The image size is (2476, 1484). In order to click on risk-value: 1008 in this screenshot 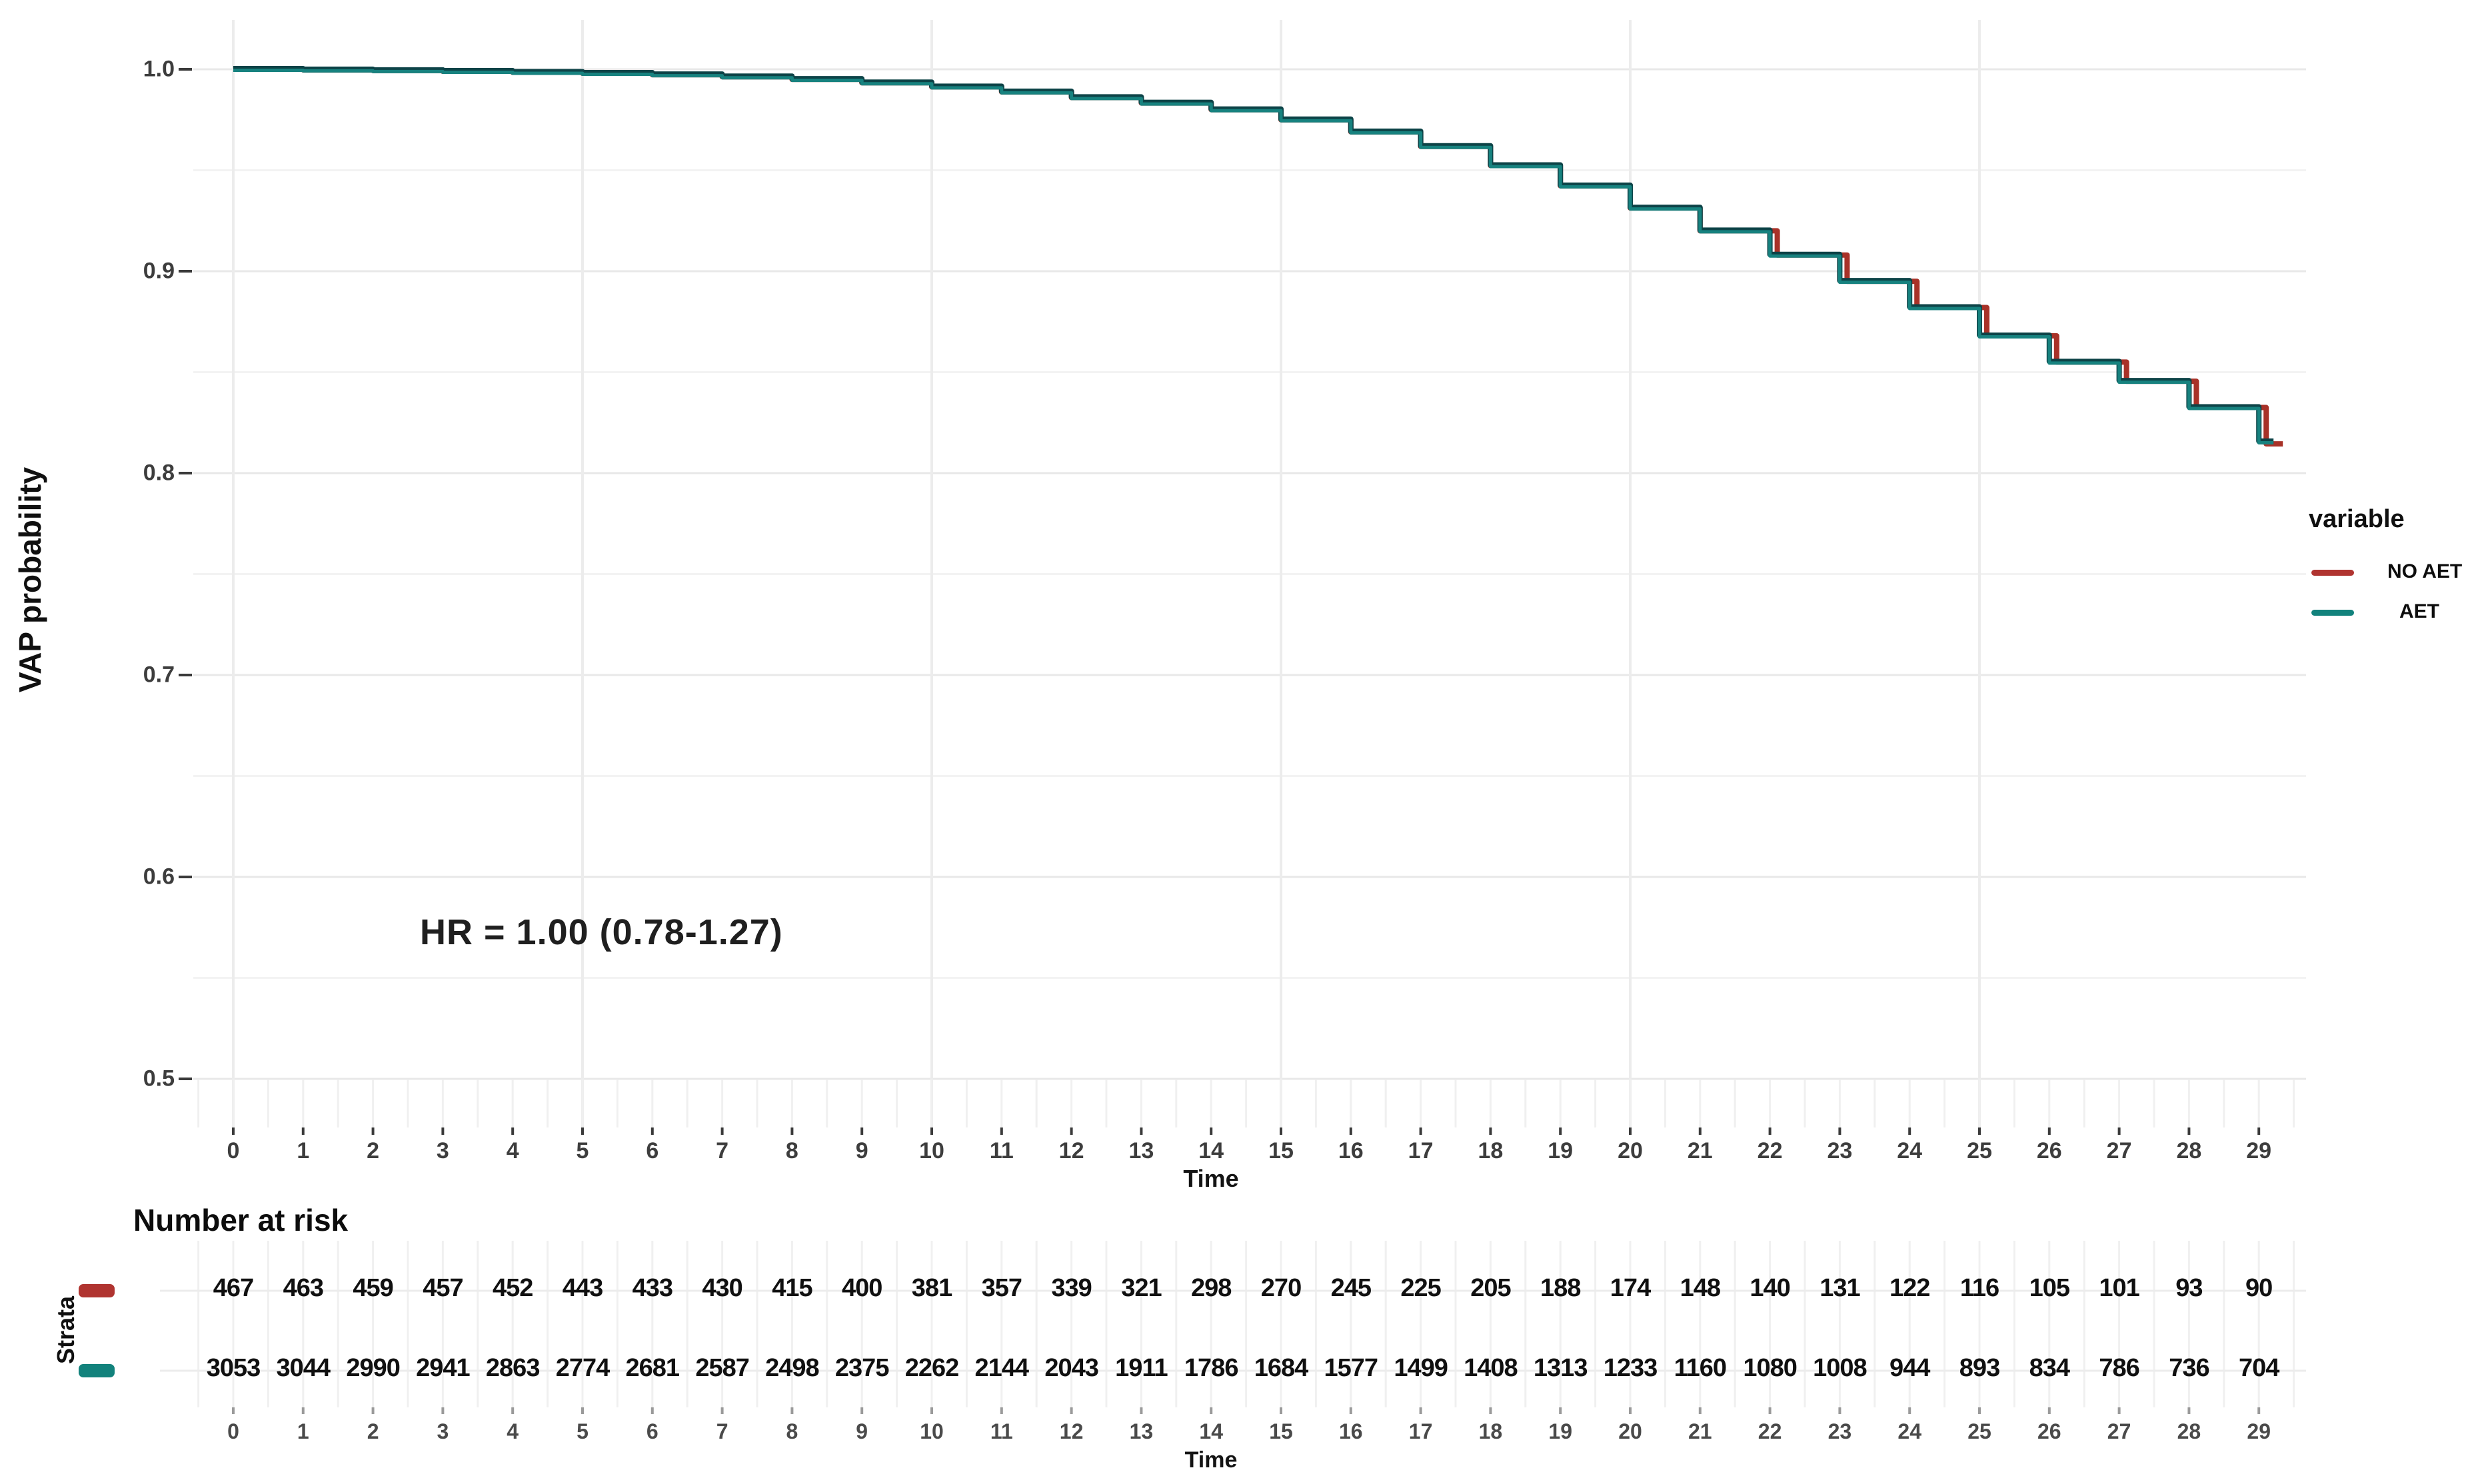, I will do `click(1840, 1368)`.